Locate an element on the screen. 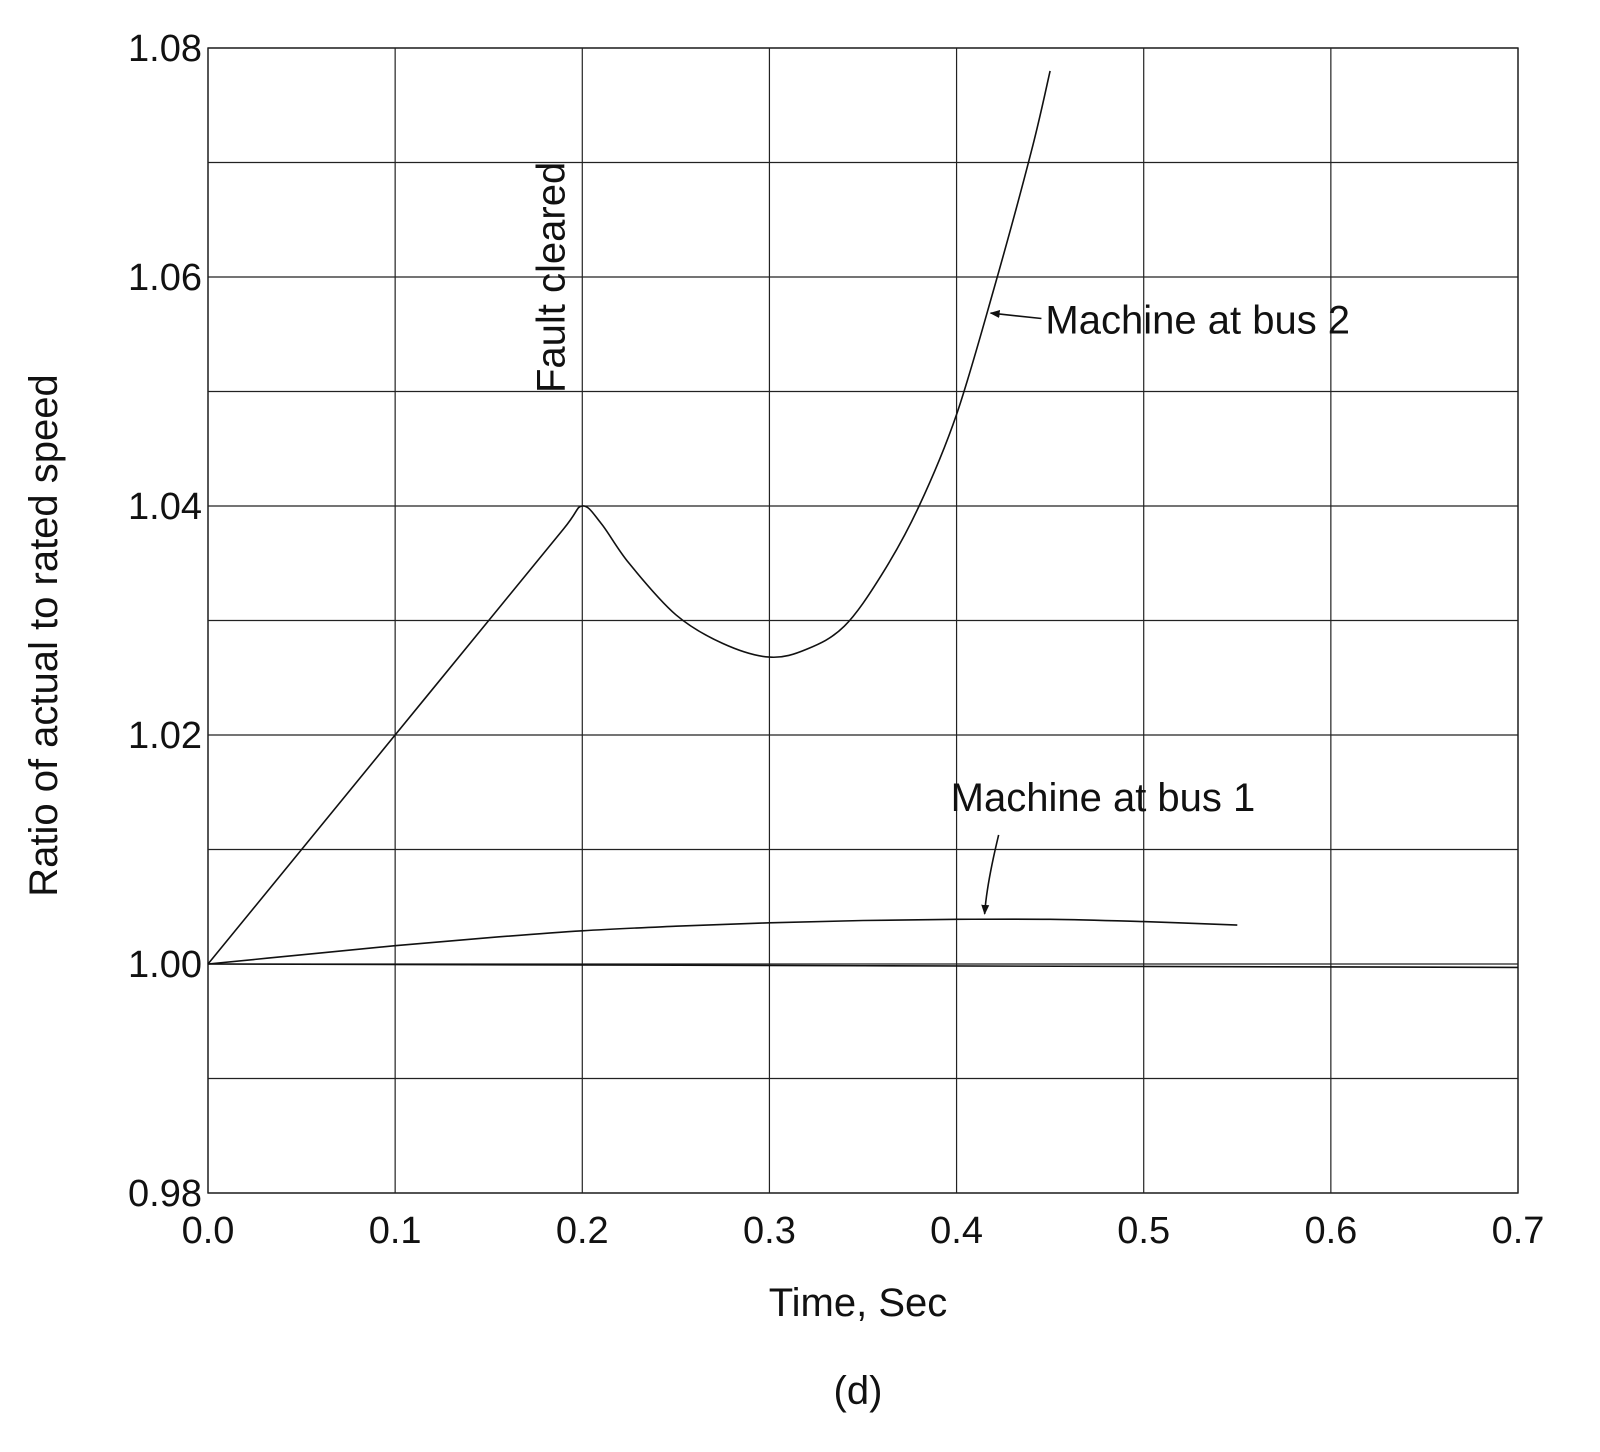 The width and height of the screenshot is (1600, 1452). y-axis-label: Ratio of actual to rated speed is located at coordinates (44, 635).